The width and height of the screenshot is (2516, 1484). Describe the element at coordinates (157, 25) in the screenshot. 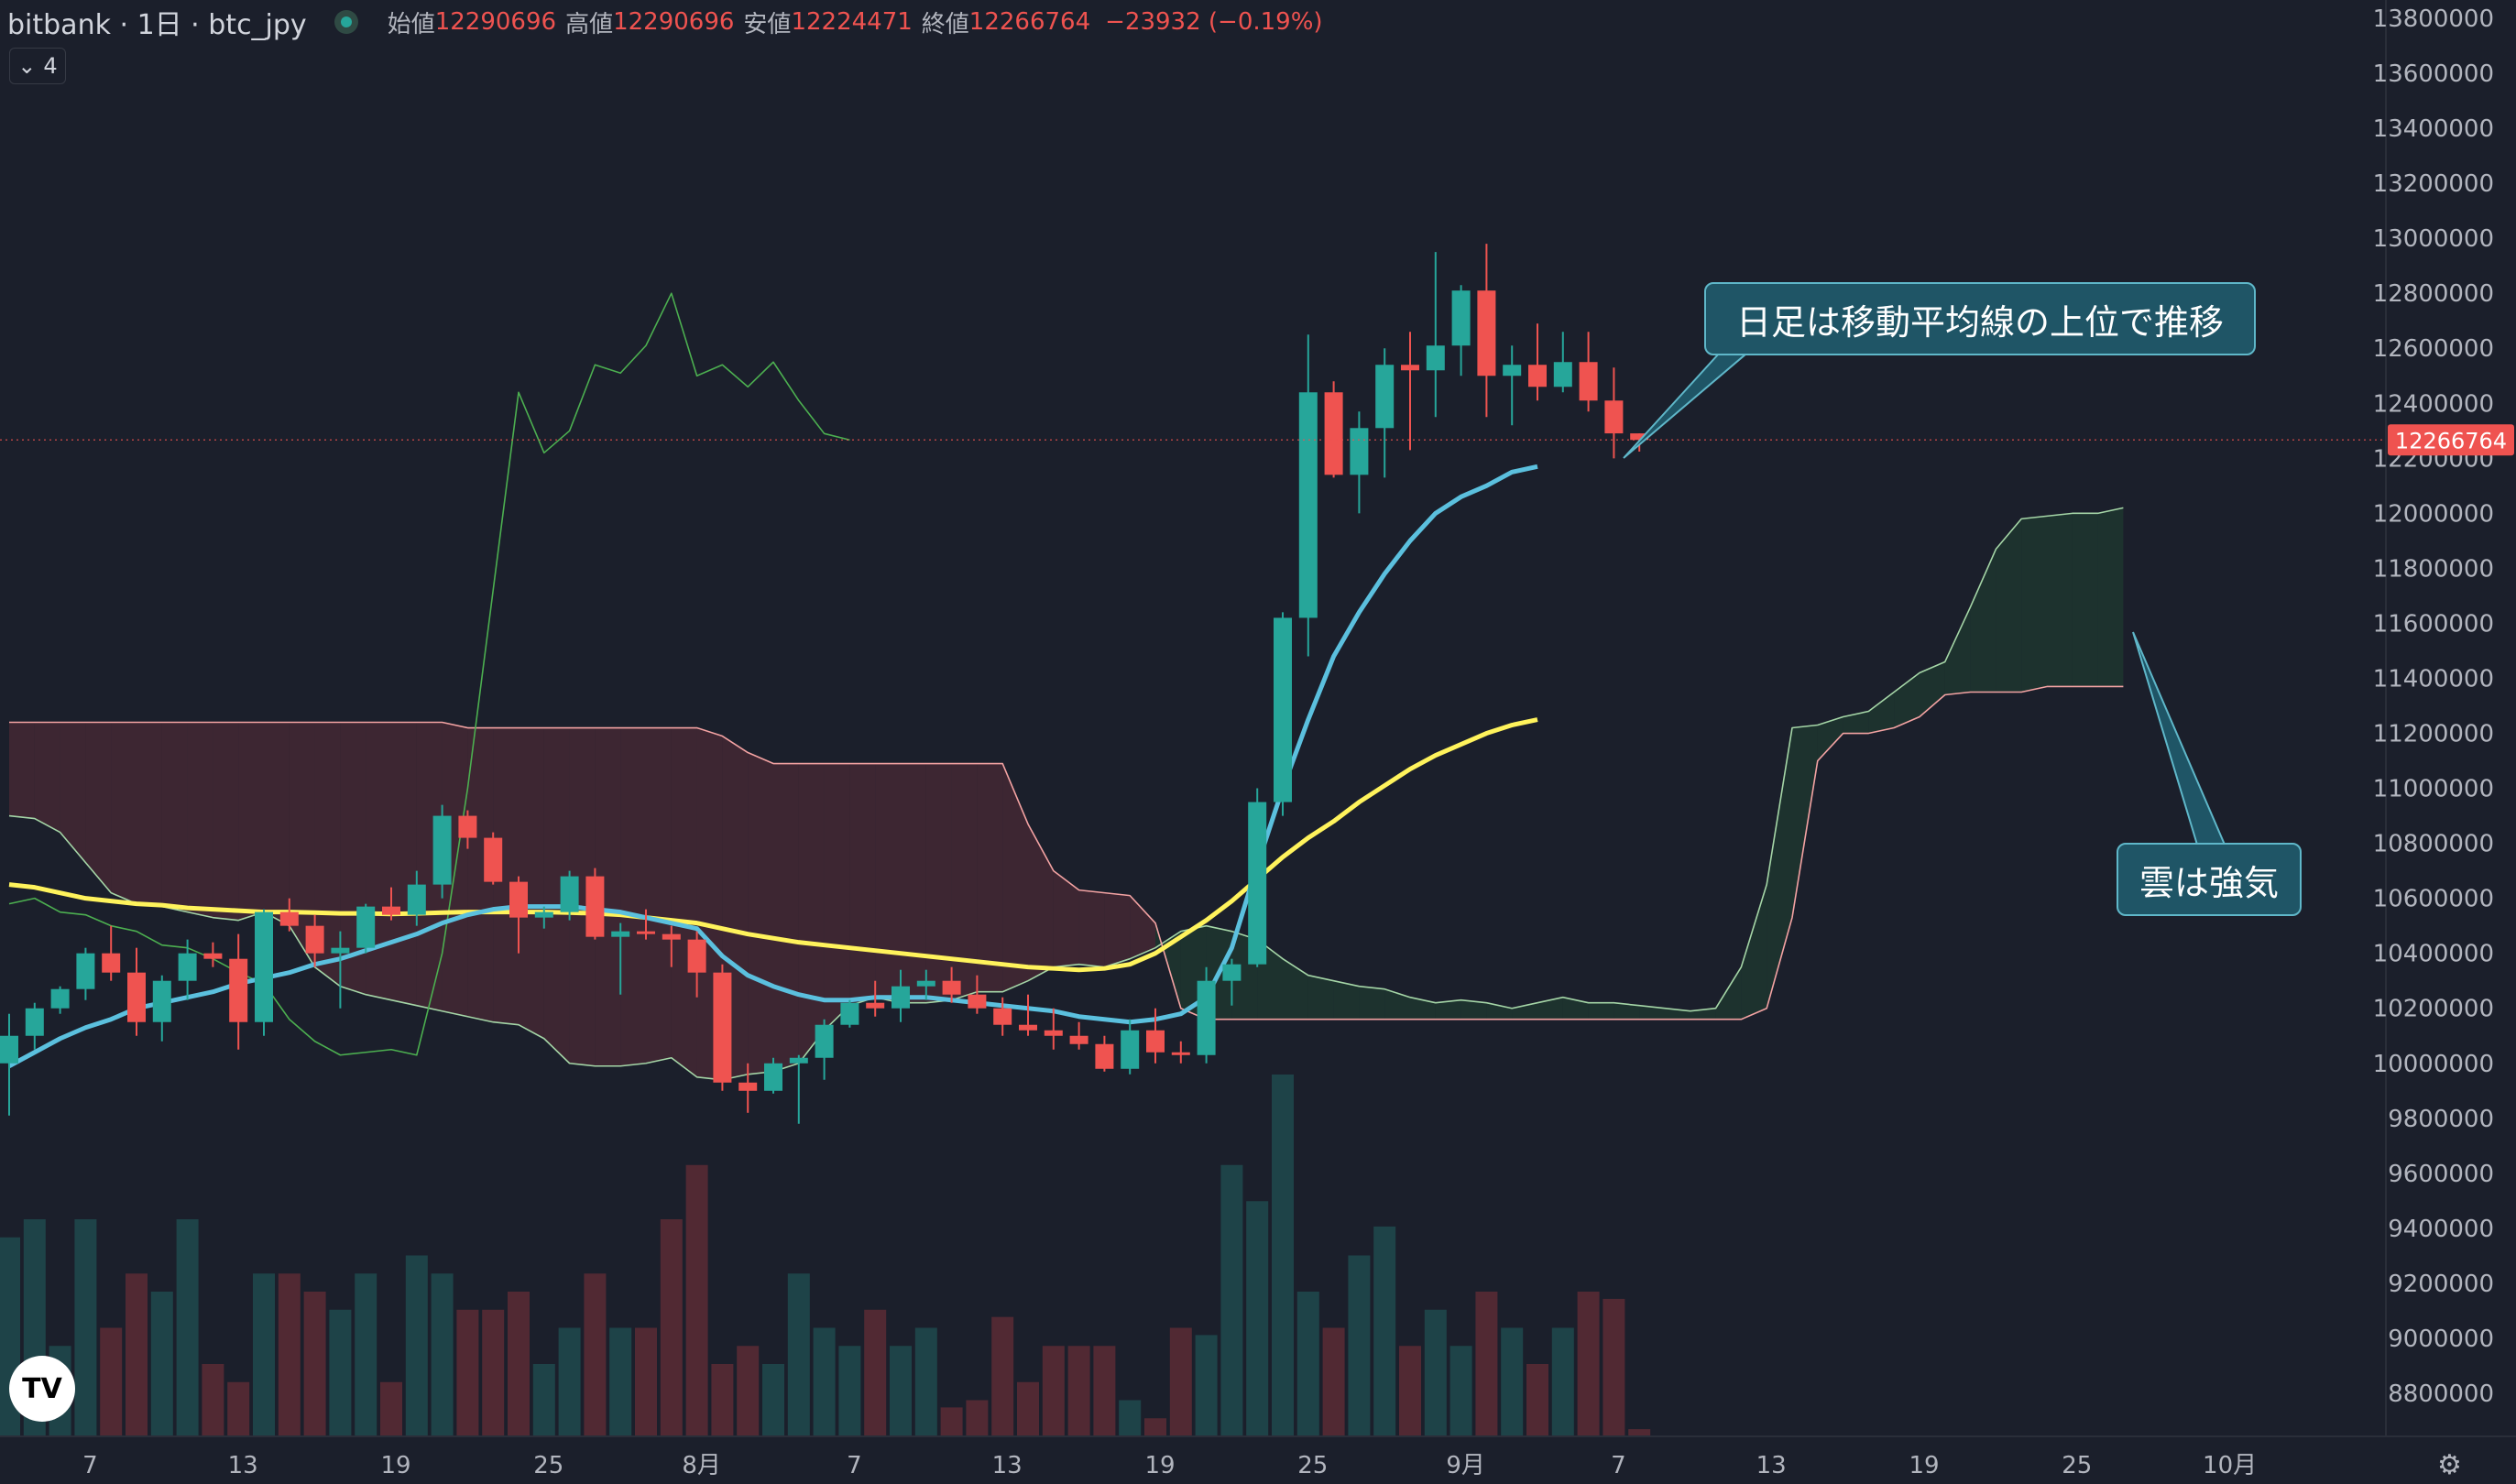

I see `symbol-title: bitbank · 1日 · btc_jpy` at that location.